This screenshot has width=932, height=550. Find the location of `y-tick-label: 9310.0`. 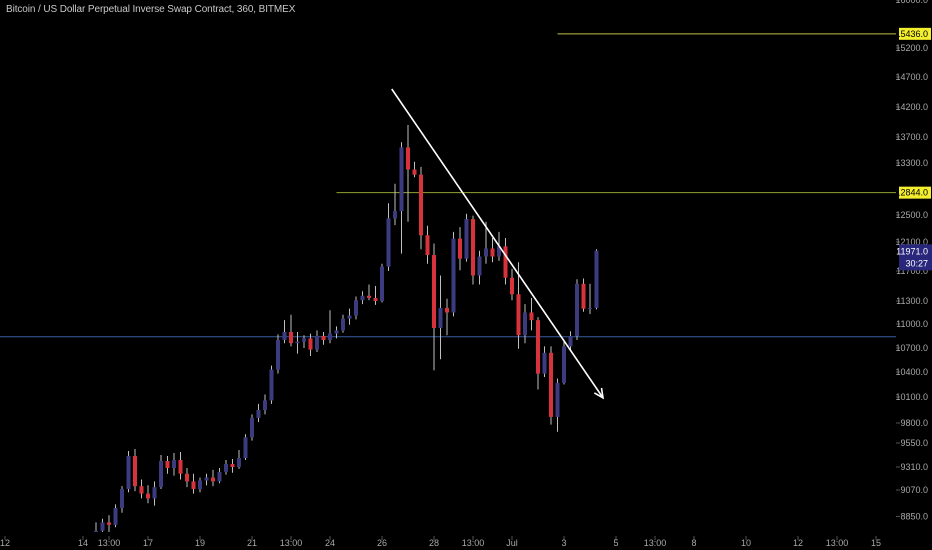

y-tick-label: 9310.0 is located at coordinates (914, 467).